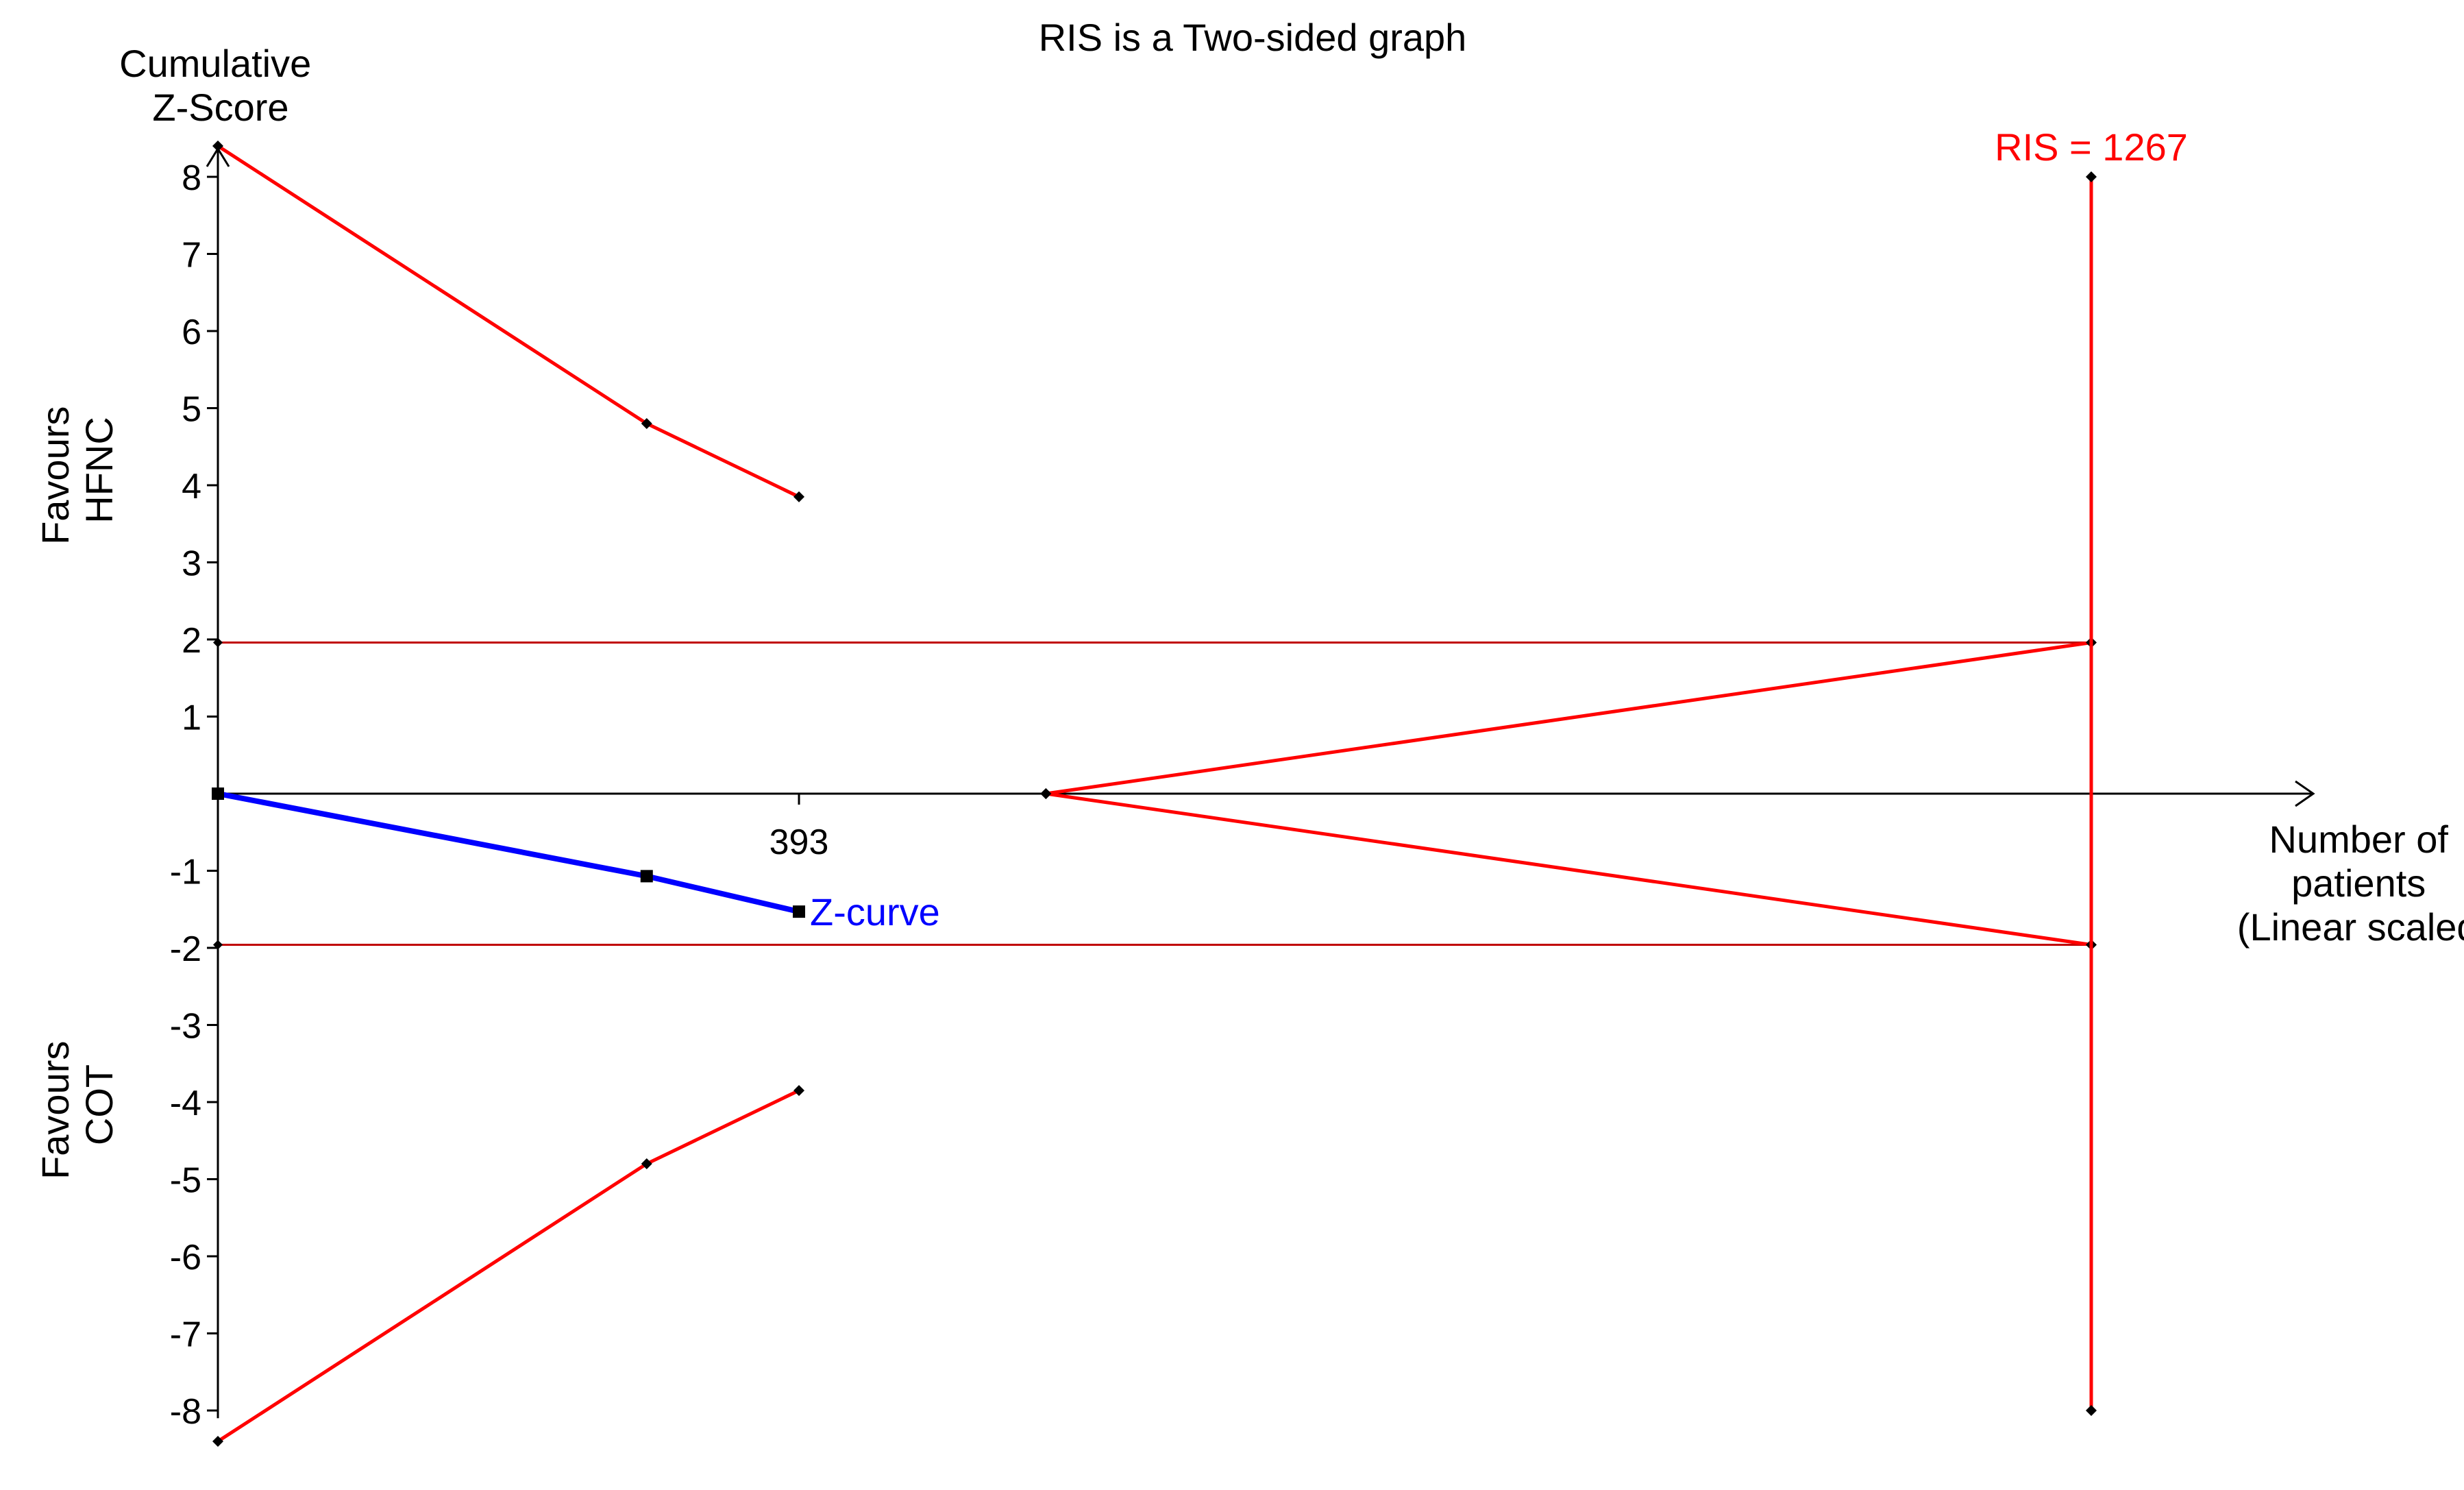  Describe the element at coordinates (2358, 884) in the screenshot. I see `x-axis-label-line-2: patients` at that location.